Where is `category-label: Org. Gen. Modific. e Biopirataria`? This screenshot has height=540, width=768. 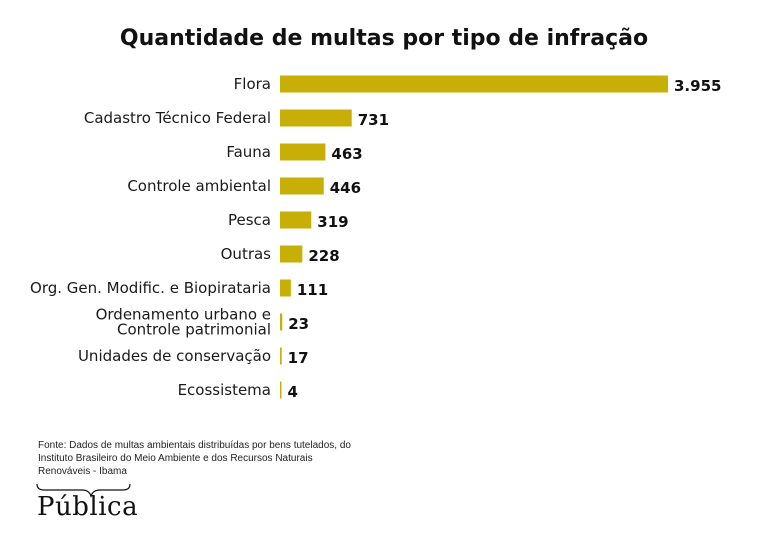 category-label: Org. Gen. Modific. e Biopirataria is located at coordinates (150, 288).